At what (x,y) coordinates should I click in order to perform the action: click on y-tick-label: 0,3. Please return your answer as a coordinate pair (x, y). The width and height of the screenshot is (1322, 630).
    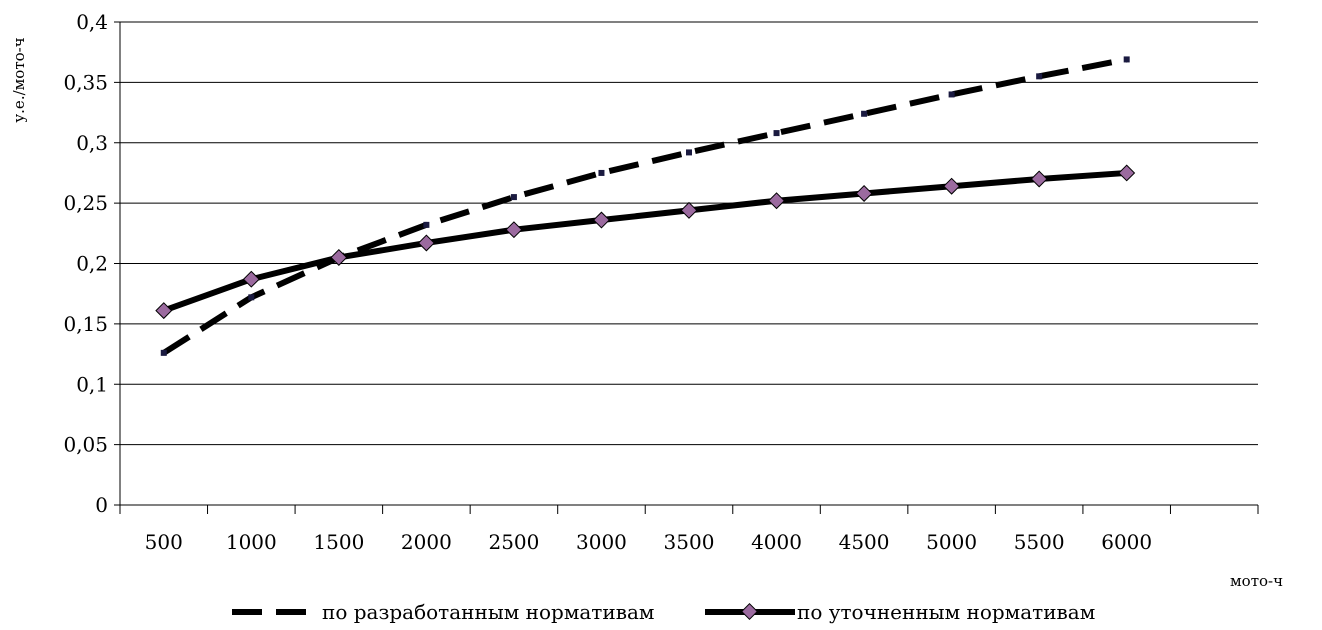
    Looking at the image, I should click on (92, 143).